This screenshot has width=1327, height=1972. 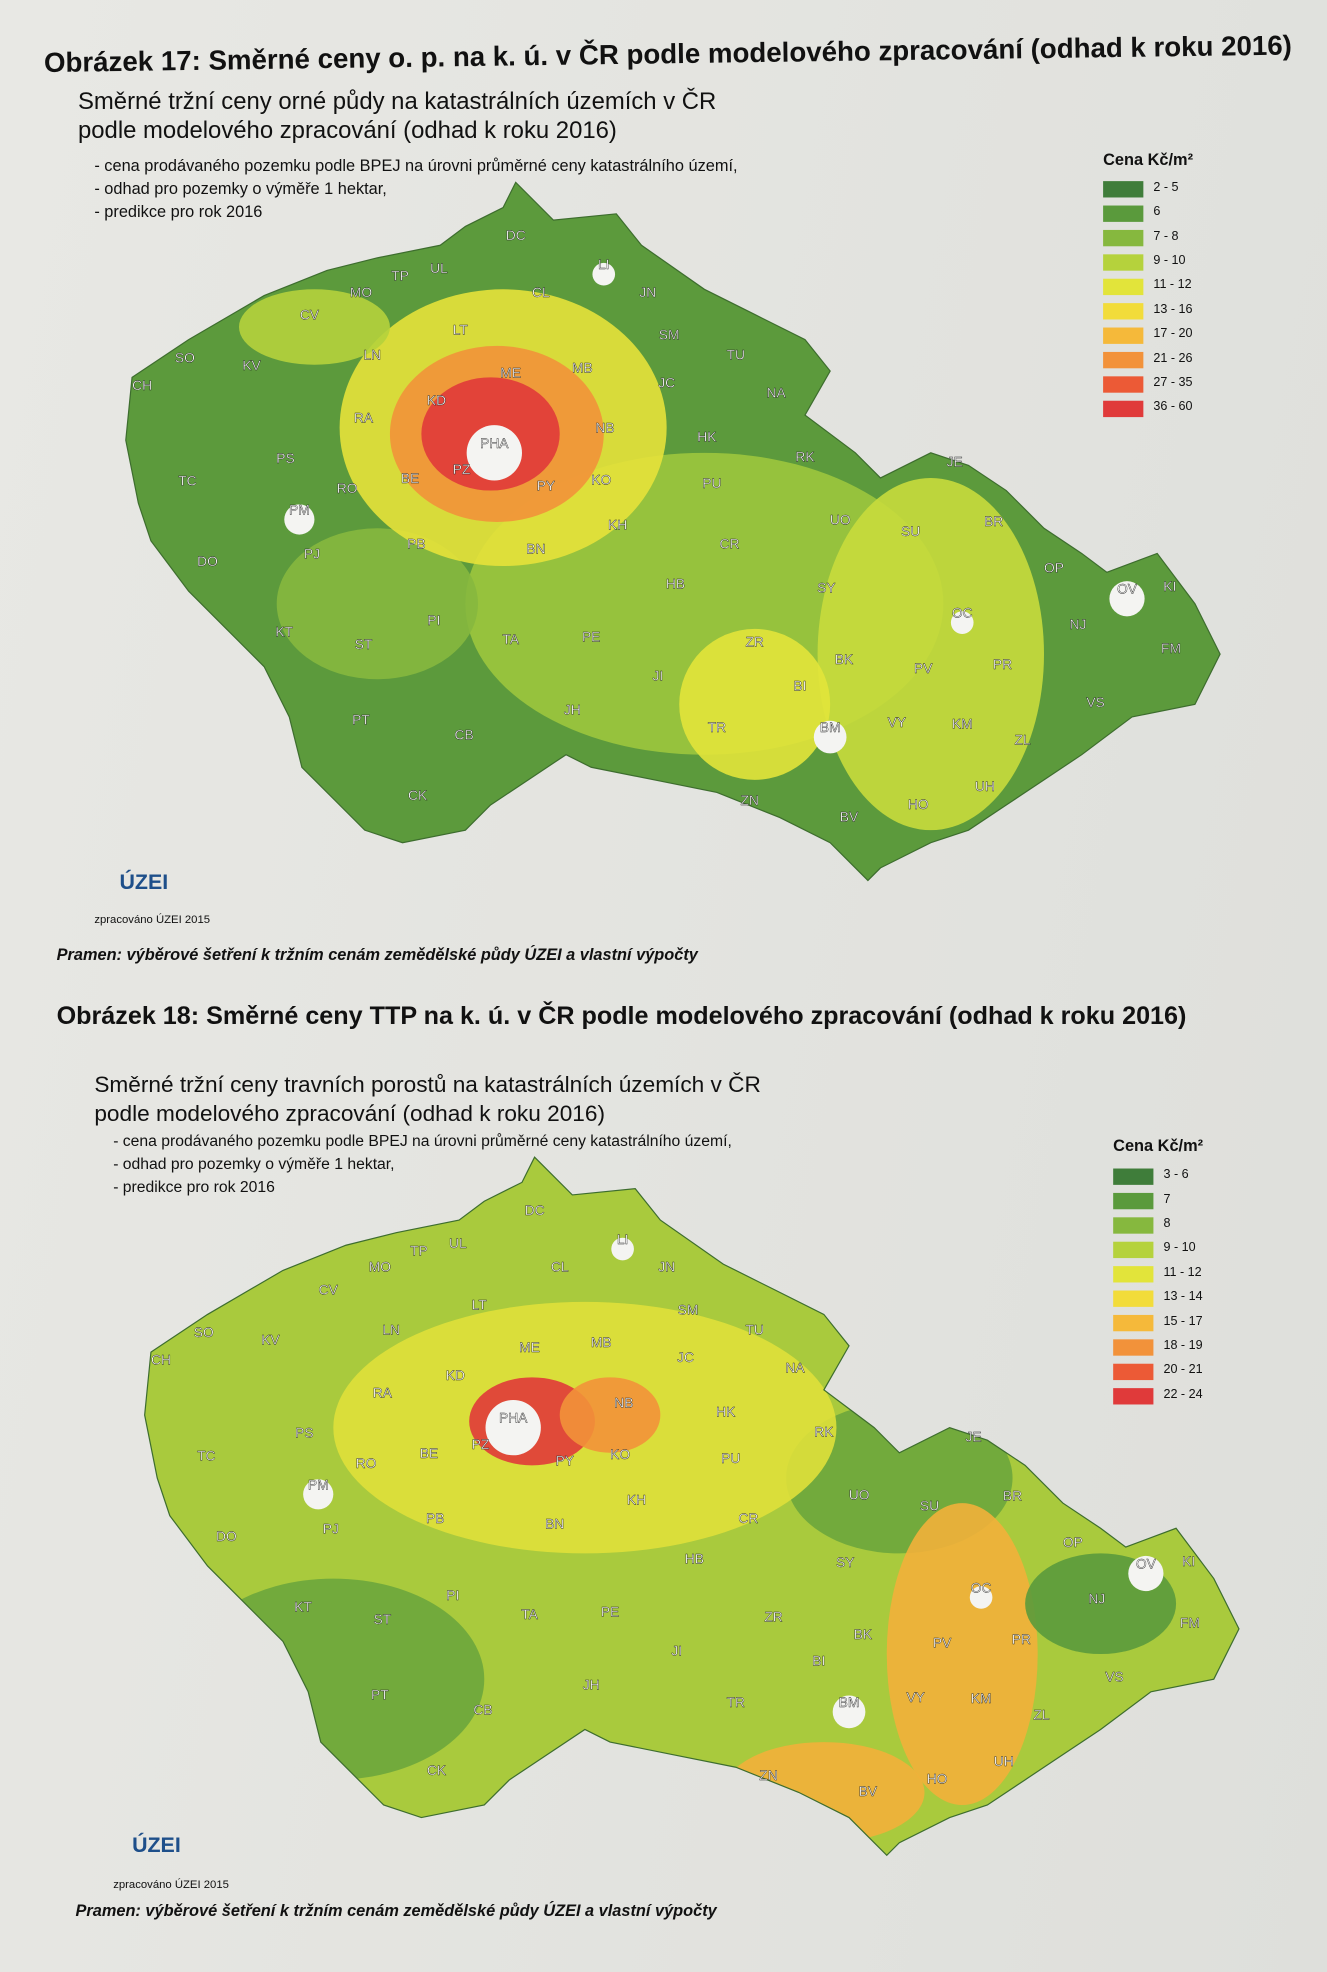 What do you see at coordinates (601, 1342) in the screenshot?
I see `district-label: MB` at bounding box center [601, 1342].